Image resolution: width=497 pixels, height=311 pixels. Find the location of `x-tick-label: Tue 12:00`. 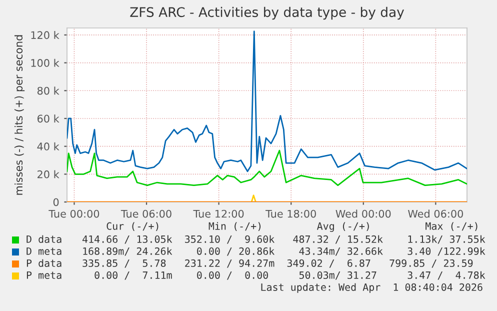

x-tick-label: Tue 12:00 is located at coordinates (218, 214).